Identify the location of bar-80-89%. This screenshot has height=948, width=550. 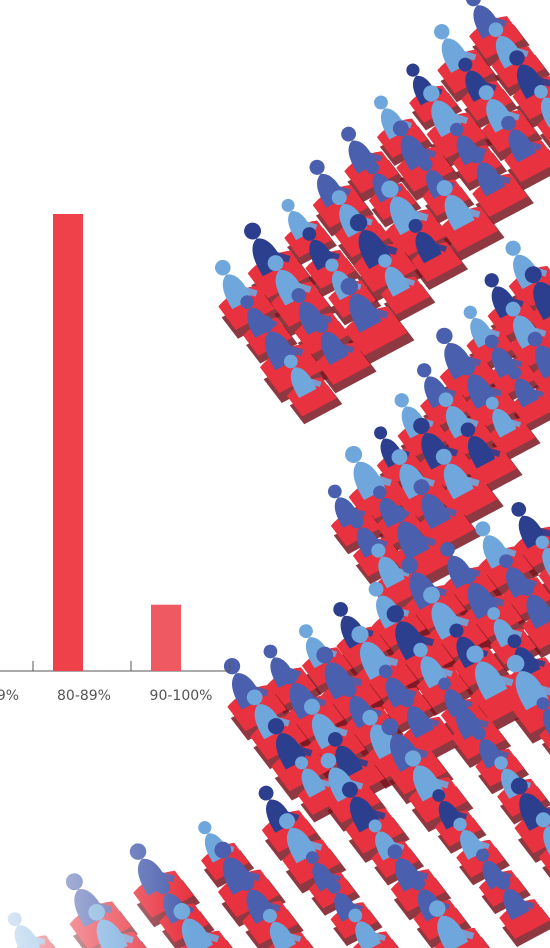
(68, 442).